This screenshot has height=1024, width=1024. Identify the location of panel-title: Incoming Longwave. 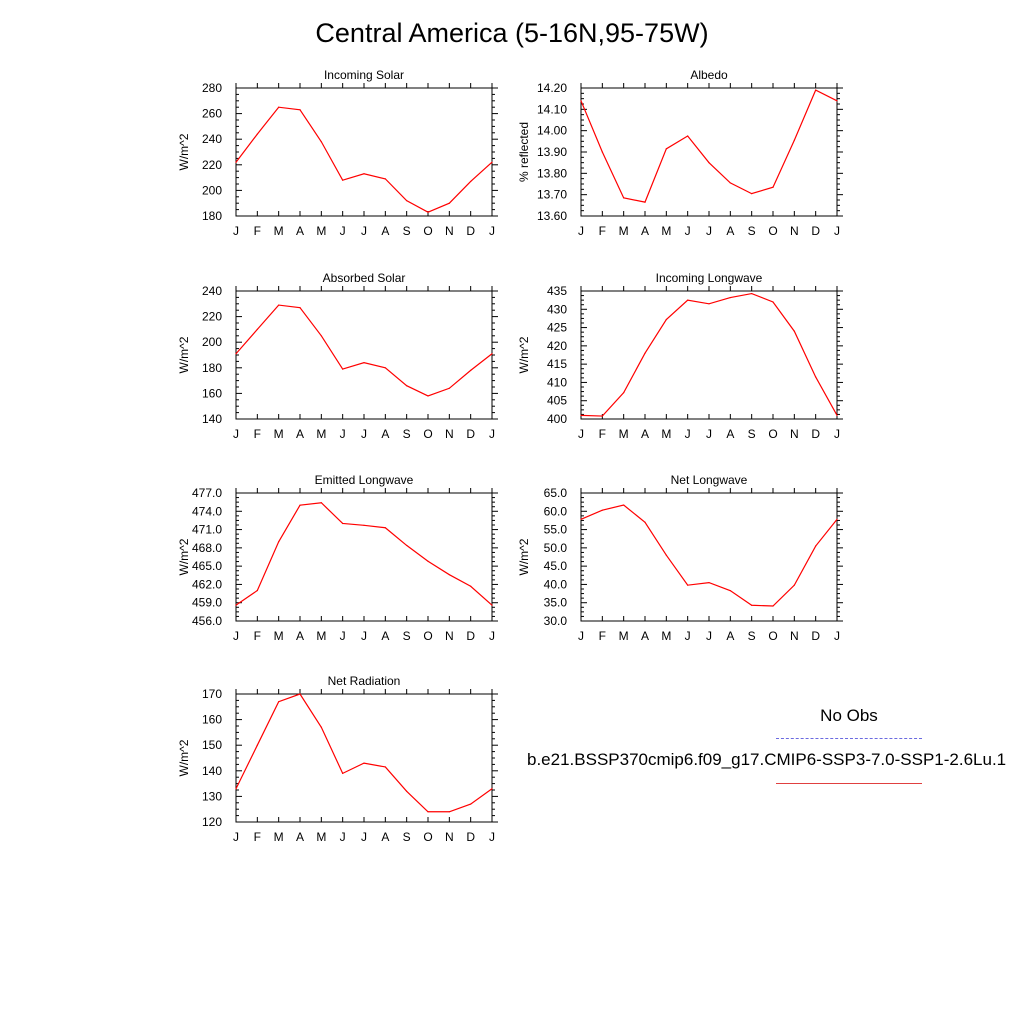
(709, 278).